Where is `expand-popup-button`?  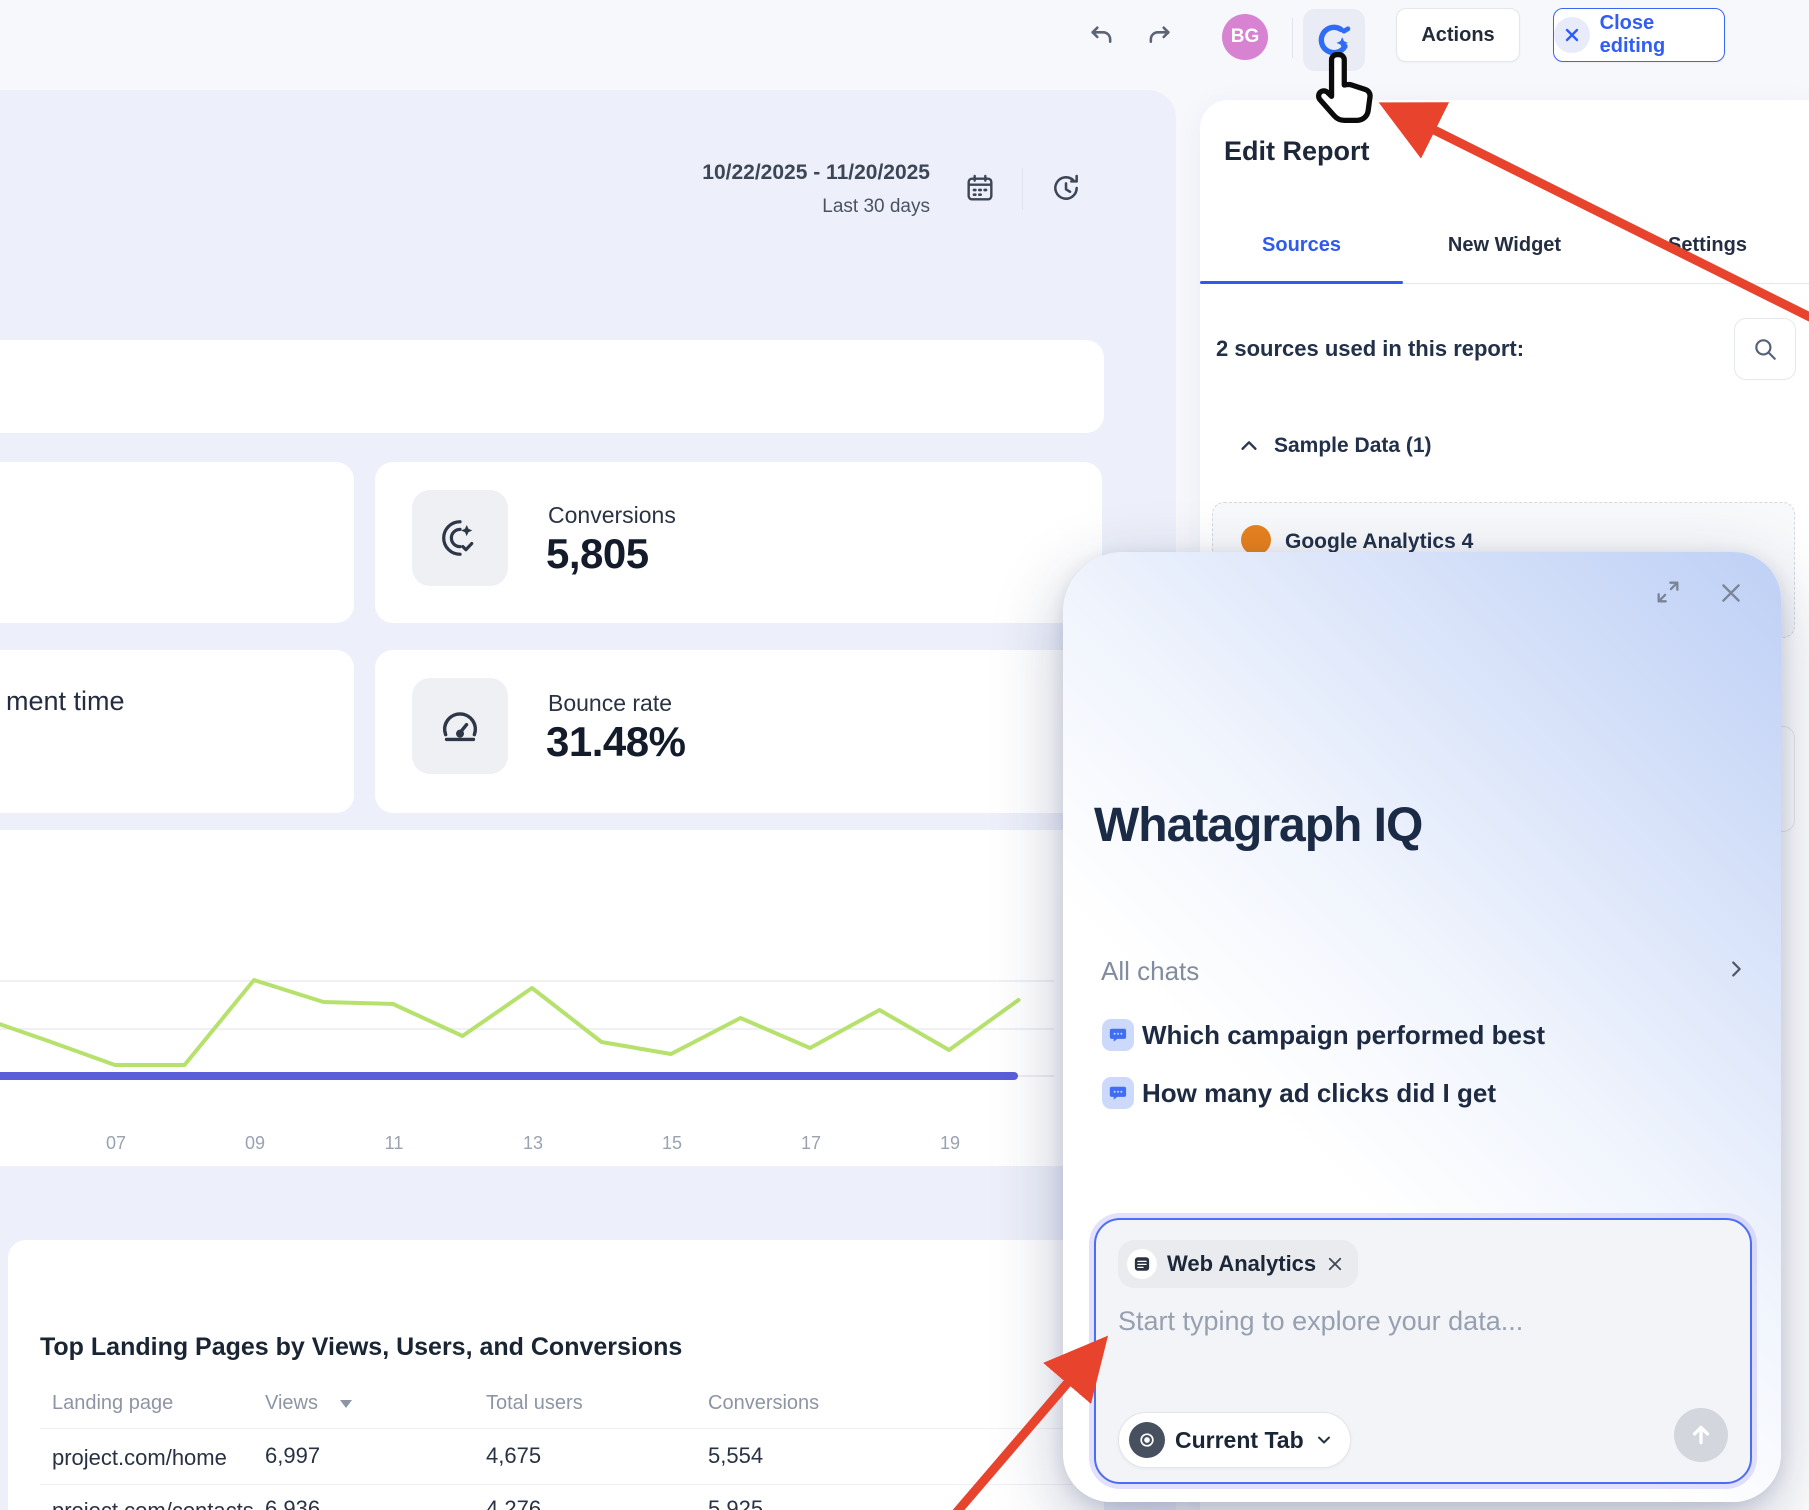 expand-popup-button is located at coordinates (1668, 592).